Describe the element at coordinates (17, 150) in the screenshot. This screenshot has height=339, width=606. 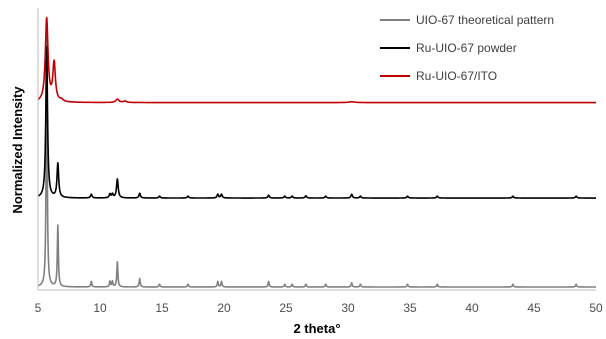
I see `y-axis-title: Normalized Intensity` at that location.